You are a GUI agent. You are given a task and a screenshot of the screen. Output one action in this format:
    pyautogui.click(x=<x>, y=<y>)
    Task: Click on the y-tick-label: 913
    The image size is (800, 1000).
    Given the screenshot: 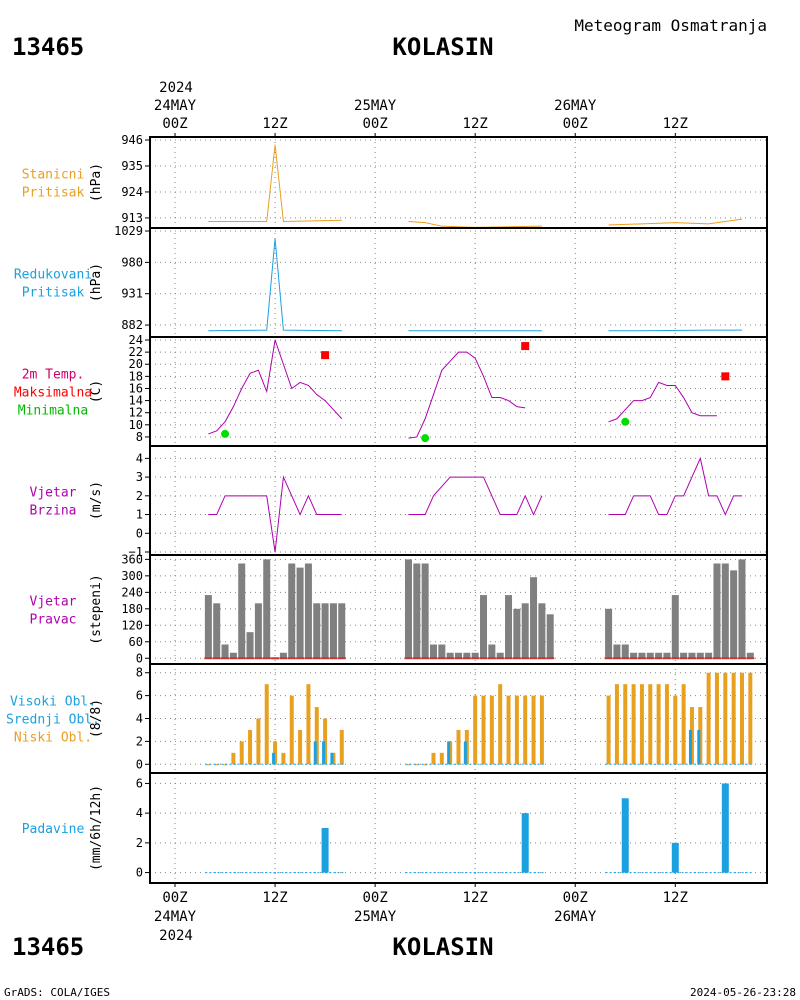 What is the action you would take?
    pyautogui.click(x=132, y=218)
    